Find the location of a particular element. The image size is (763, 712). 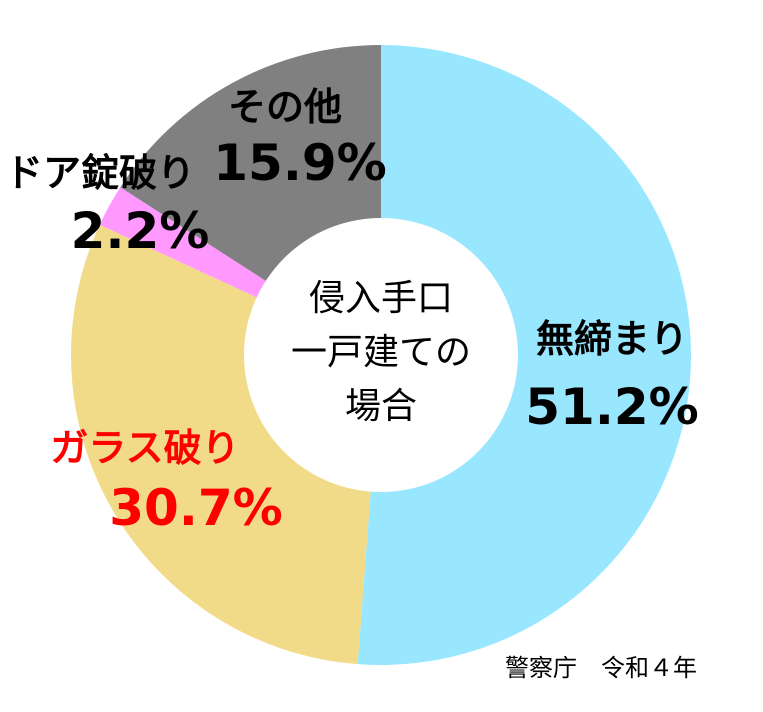

slice-label-2: ドア錠破り is located at coordinates (100, 173).